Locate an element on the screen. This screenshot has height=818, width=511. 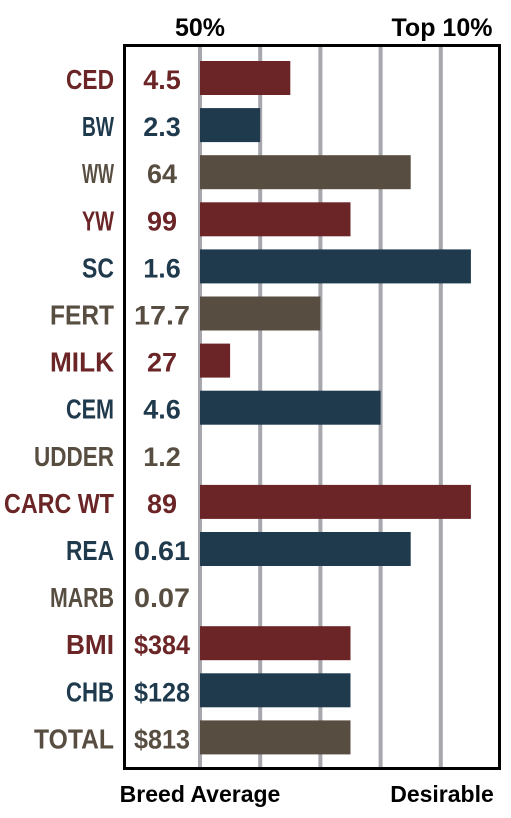
value-label-yw: 99 is located at coordinates (162, 221).